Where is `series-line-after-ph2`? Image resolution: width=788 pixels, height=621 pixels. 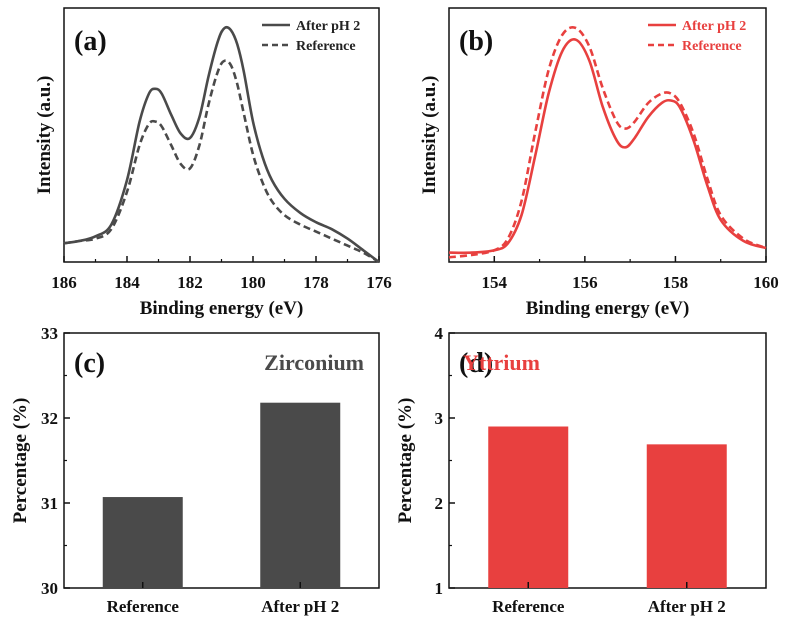
series-line-after-ph2 is located at coordinates (607, 146).